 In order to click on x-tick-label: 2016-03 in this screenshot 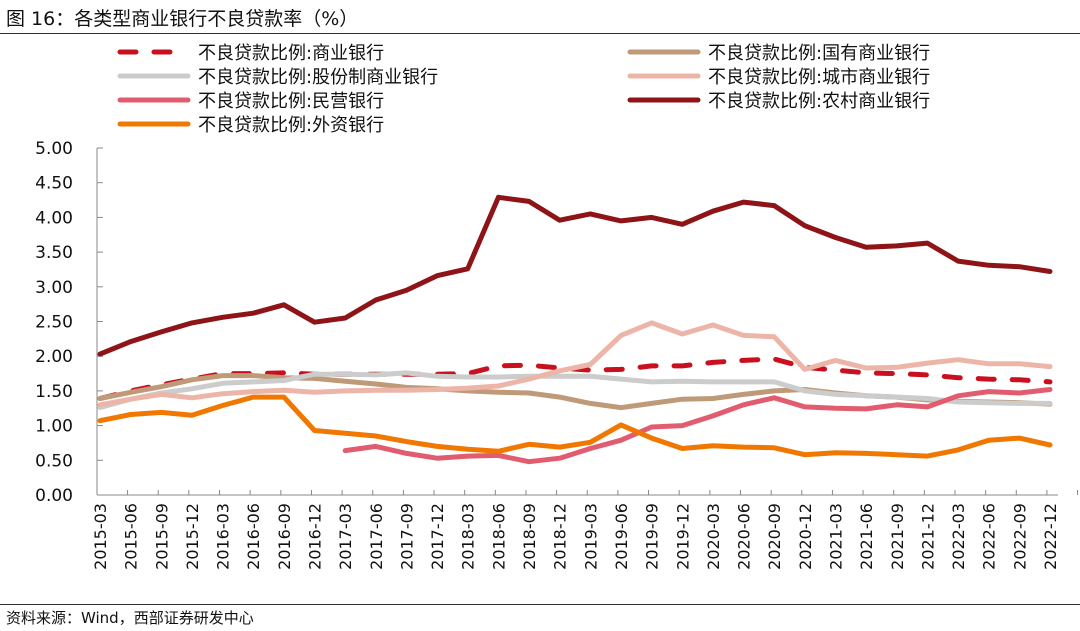, I will do `click(223, 536)`.